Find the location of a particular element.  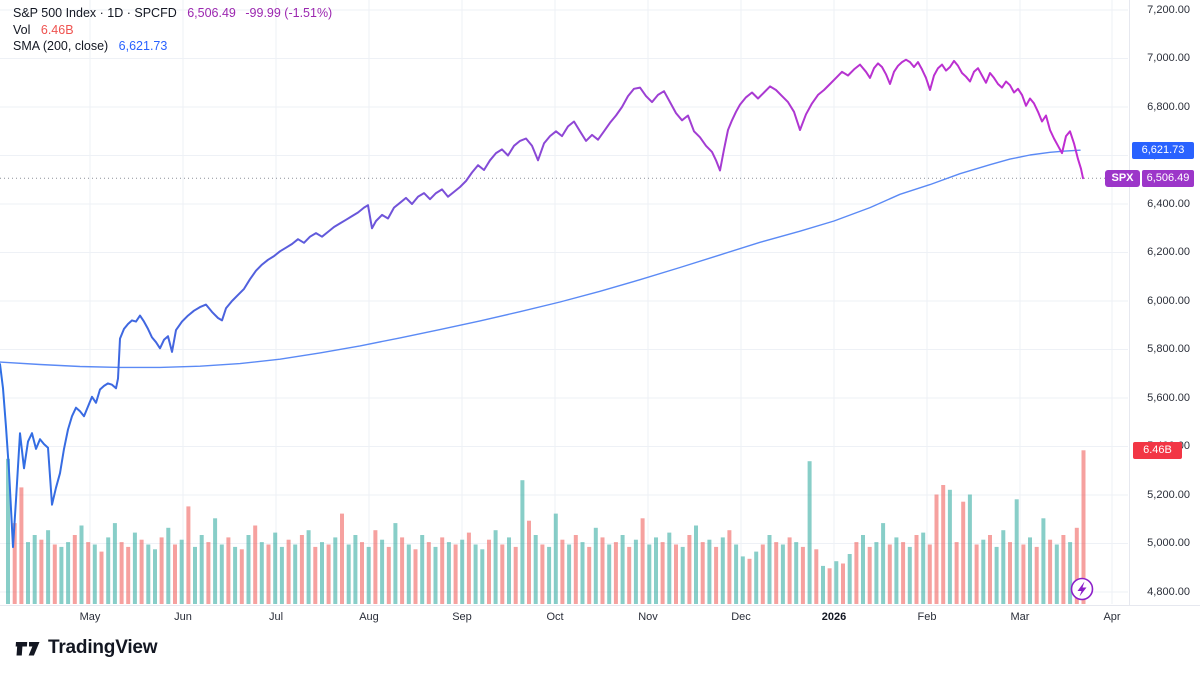

time-axis-label: Mar is located at coordinates (1020, 617).